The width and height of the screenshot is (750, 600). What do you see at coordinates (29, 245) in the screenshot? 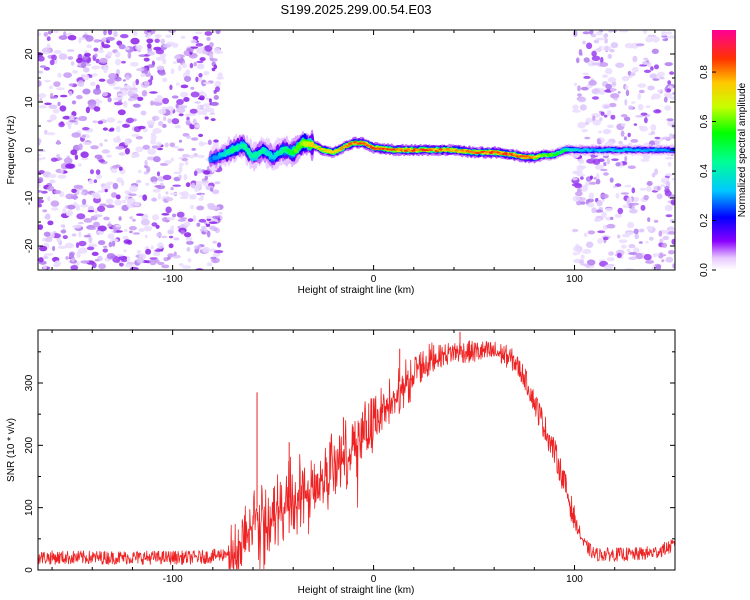
I see `spectrogram-ytick-label: -20` at bounding box center [29, 245].